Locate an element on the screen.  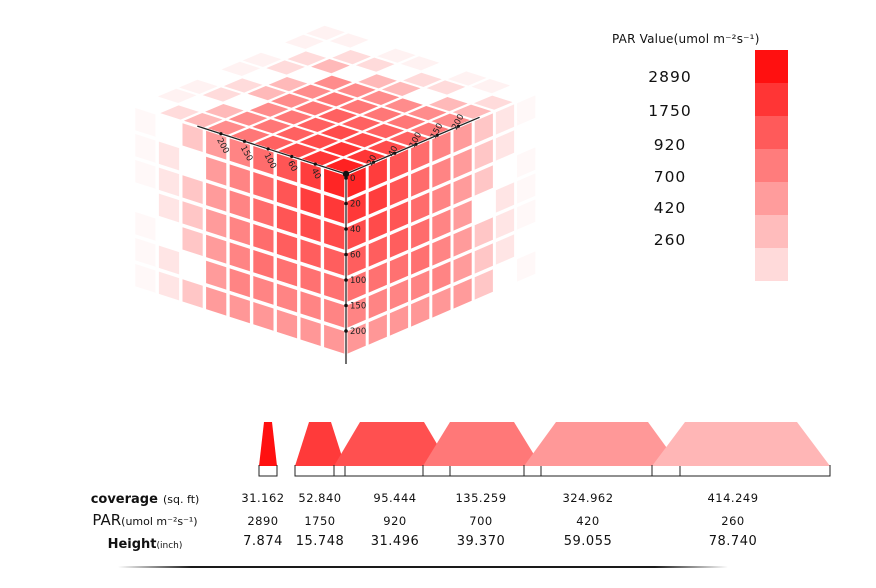
coverage-cell: 324.962 is located at coordinates (588, 498).